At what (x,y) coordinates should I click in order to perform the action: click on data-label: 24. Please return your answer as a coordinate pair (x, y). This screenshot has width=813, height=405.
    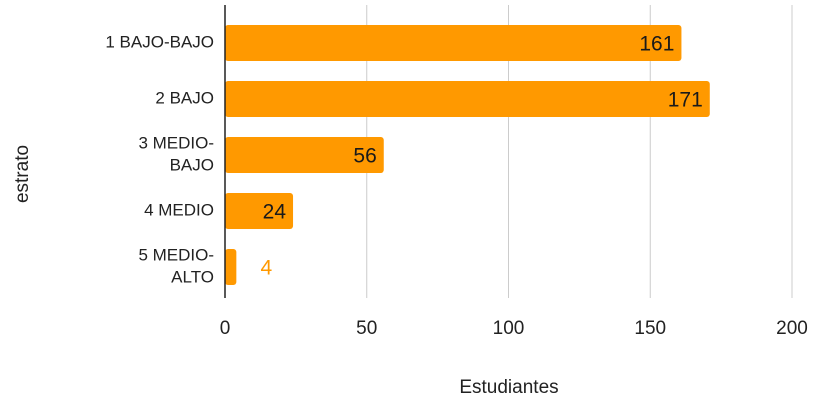
    Looking at the image, I should click on (275, 212).